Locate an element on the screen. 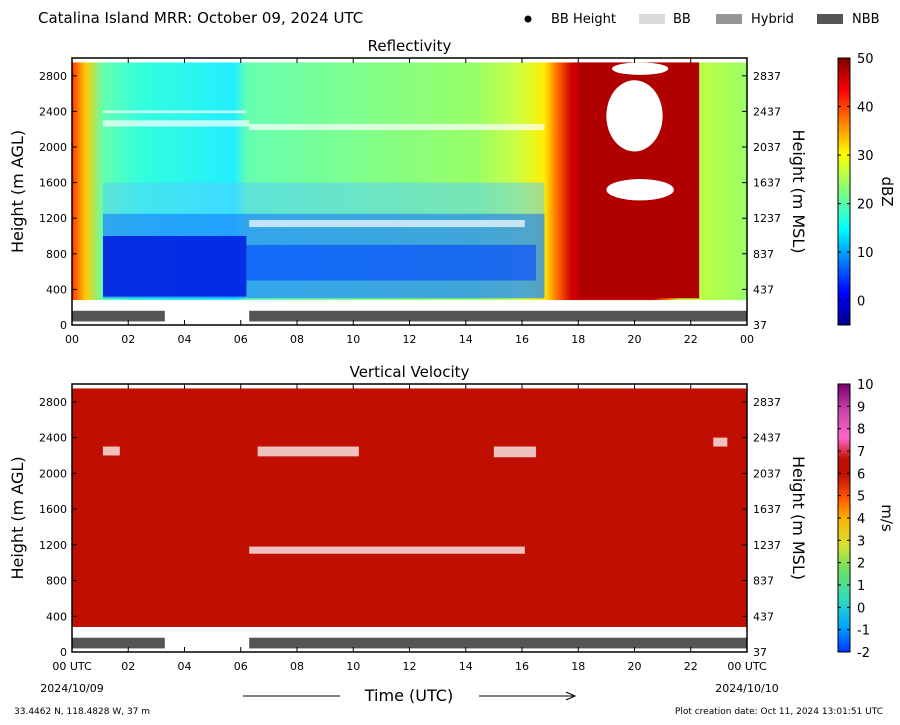  colorbar-tick-label: 30 is located at coordinates (865, 156).